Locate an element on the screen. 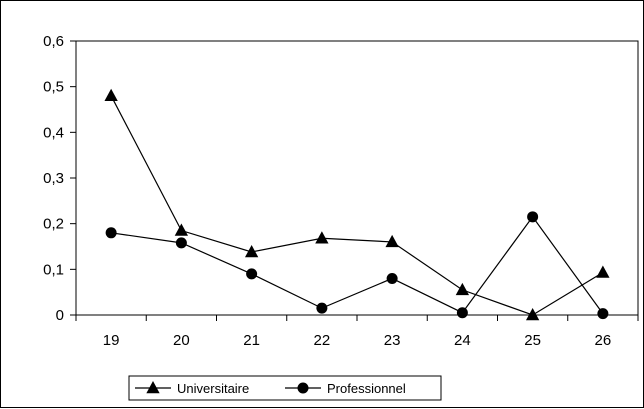 The width and height of the screenshot is (644, 409). y-tick-label: 0,4 is located at coordinates (53, 132).